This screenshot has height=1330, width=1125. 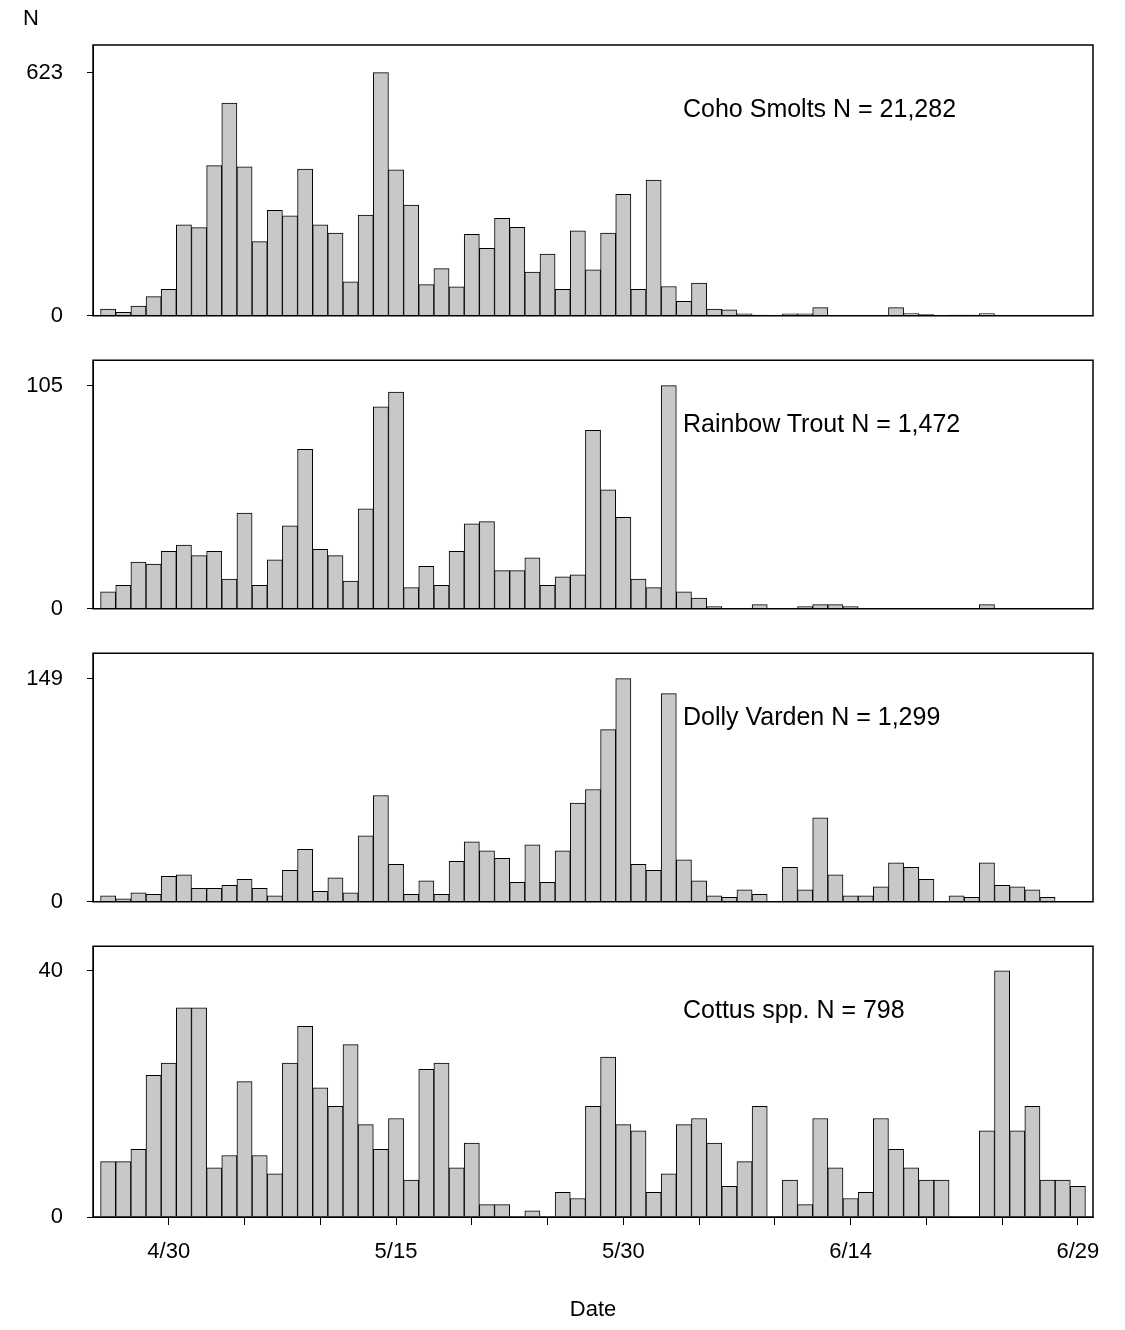 I want to click on y-tick-label: 105, so click(x=44, y=384).